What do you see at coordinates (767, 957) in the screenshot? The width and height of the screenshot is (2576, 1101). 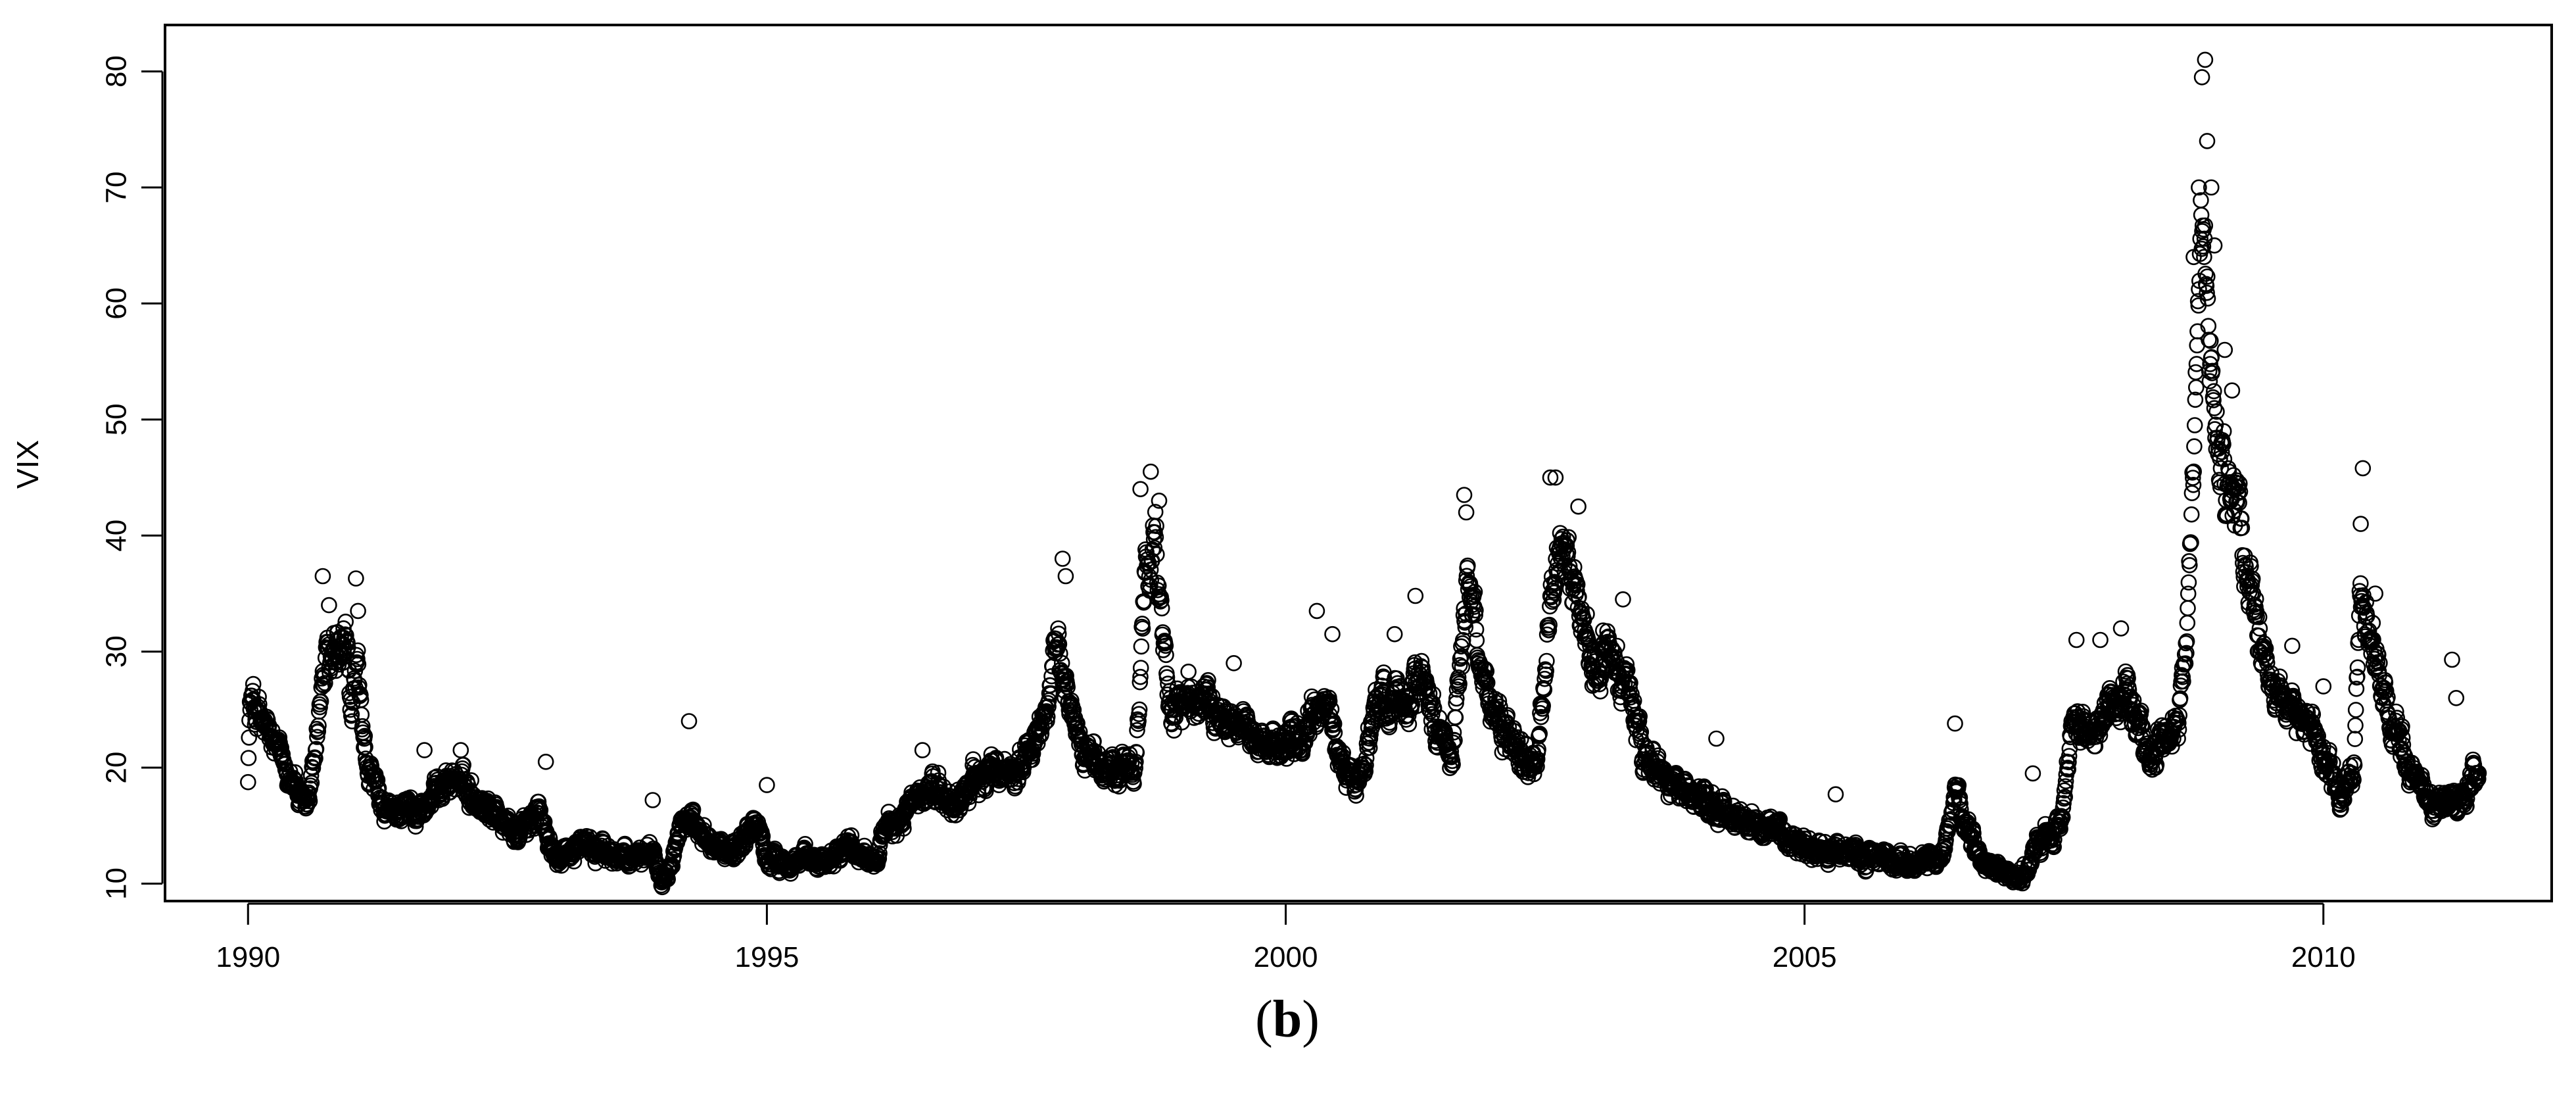 I see `x-tick-label: 1995` at bounding box center [767, 957].